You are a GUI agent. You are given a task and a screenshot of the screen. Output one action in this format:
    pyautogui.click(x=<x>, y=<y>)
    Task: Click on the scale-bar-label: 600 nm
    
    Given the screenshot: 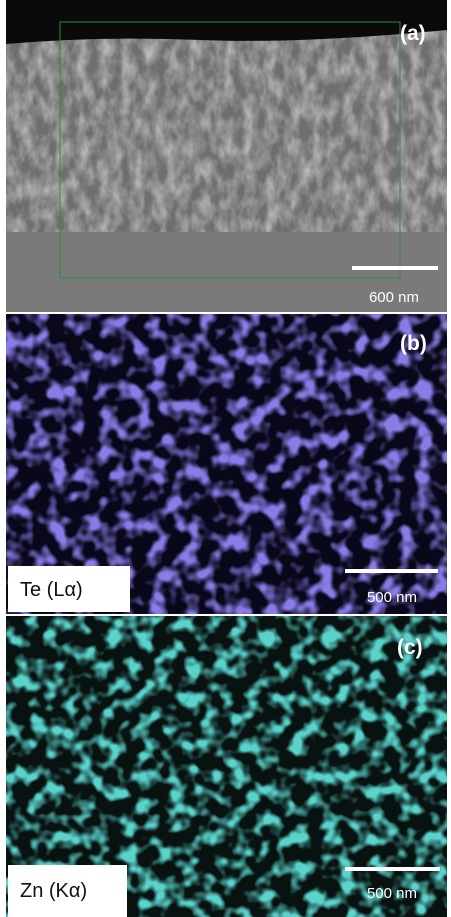 What is the action you would take?
    pyautogui.click(x=394, y=297)
    